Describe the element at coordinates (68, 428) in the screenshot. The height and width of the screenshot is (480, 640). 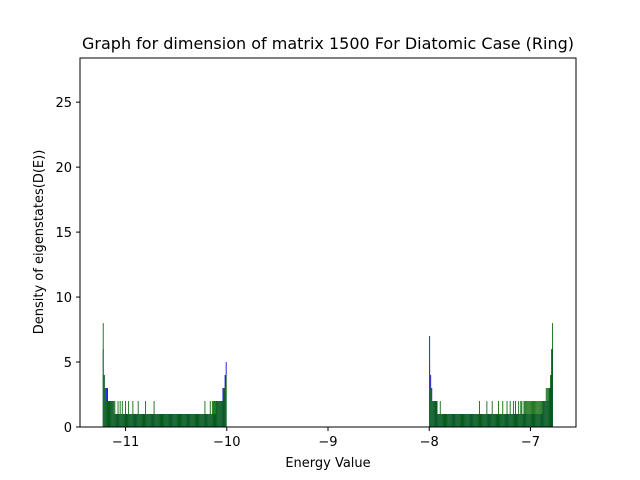
I see `y-tick-label: 0` at that location.